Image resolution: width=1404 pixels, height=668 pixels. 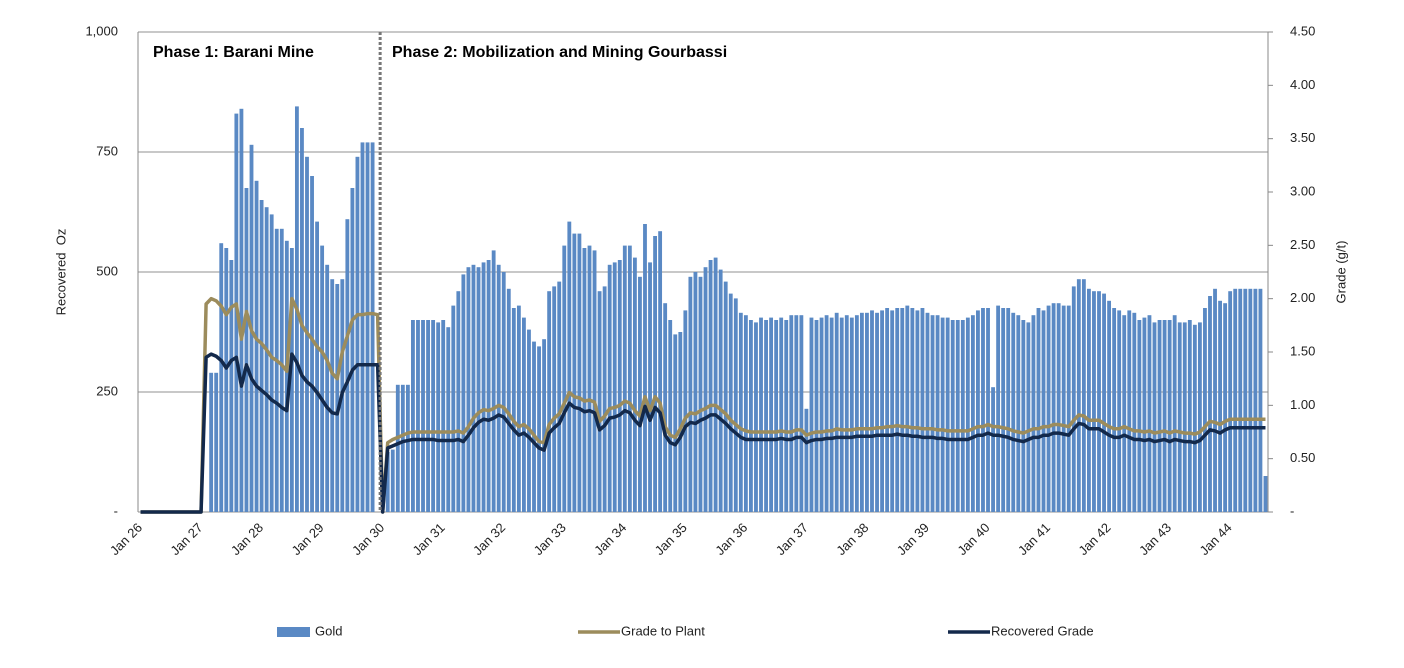 I want to click on x-tick-label: Jan 34, so click(x=610, y=539).